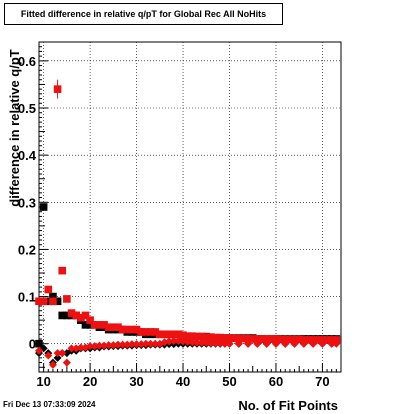  Describe the element at coordinates (183, 381) in the screenshot. I see `x-tick-label: 40` at that location.